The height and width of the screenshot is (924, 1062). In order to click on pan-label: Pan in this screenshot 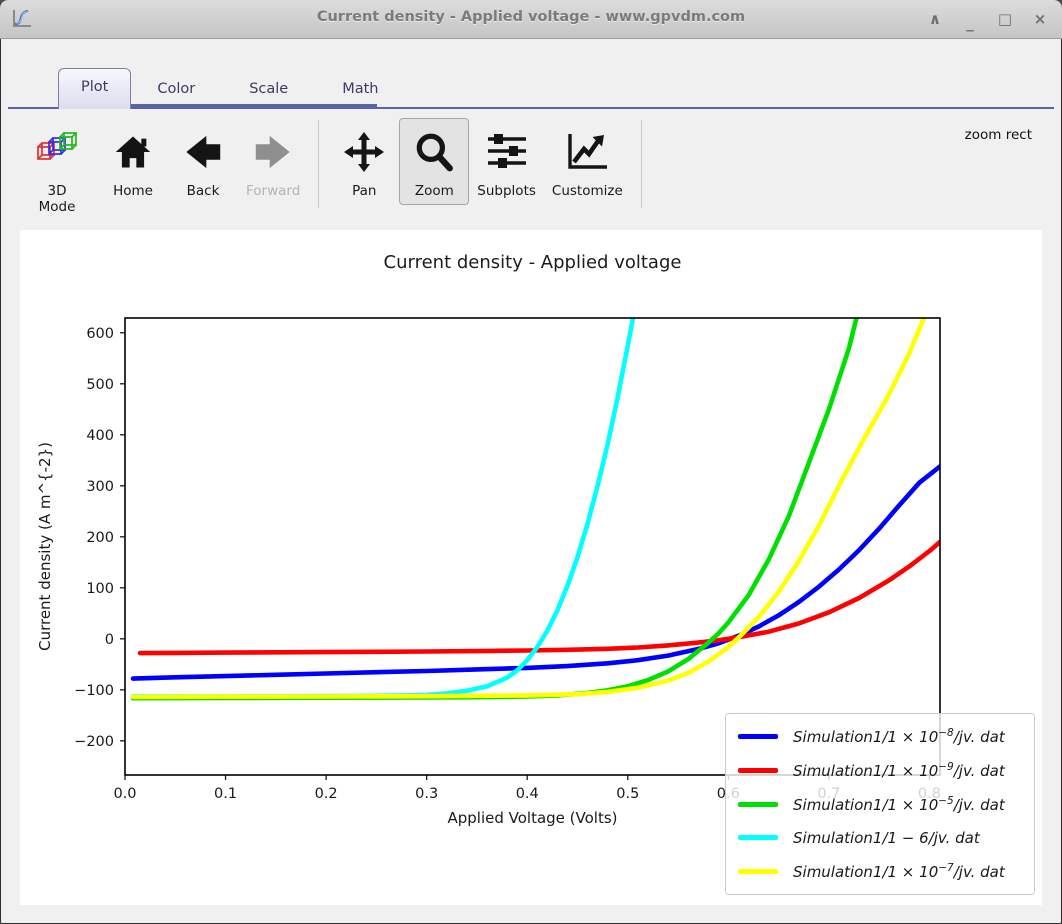, I will do `click(364, 191)`.